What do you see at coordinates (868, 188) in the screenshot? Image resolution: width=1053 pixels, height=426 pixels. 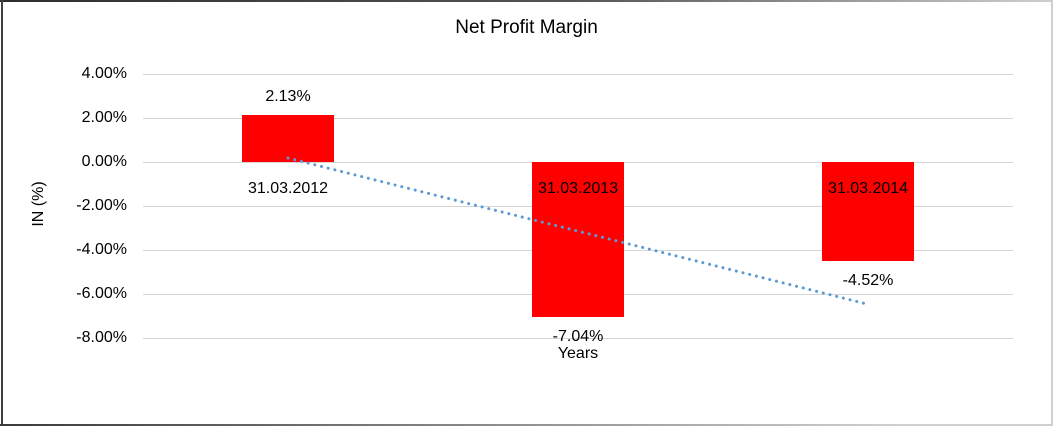 I see `x-axis-category-label: 31.03.2014` at bounding box center [868, 188].